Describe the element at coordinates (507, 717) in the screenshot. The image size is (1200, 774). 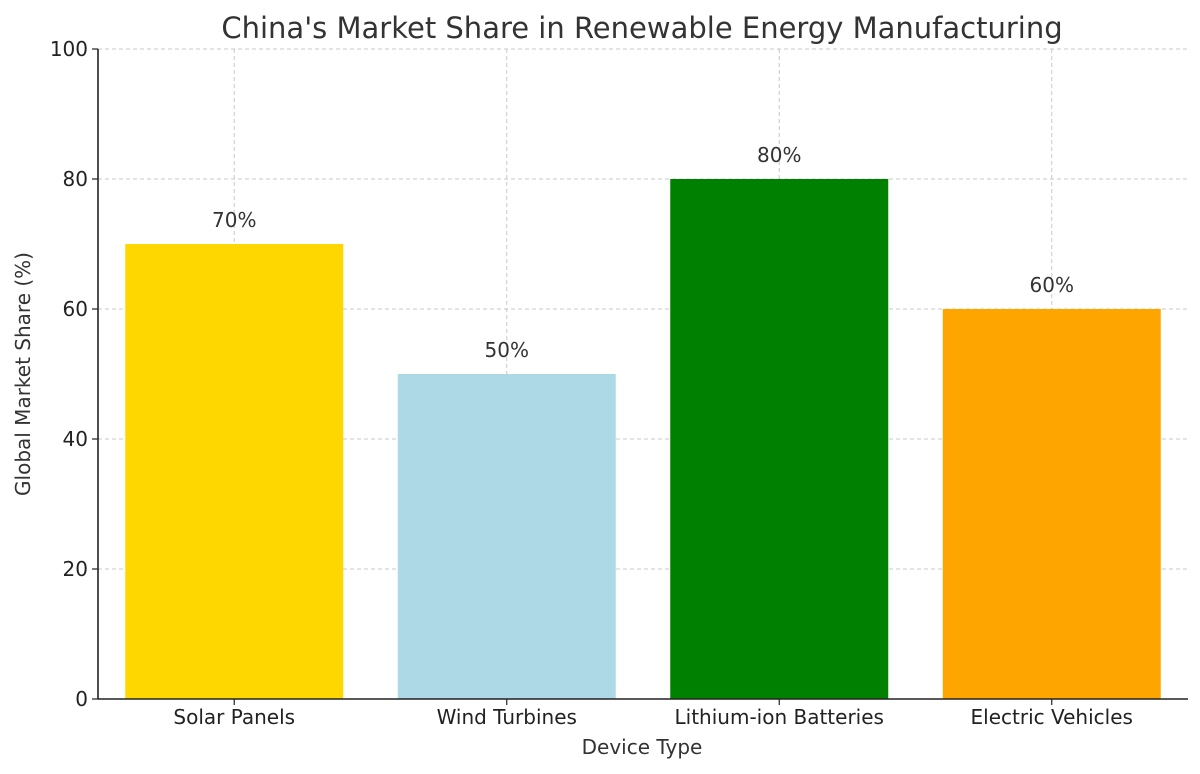
I see `x-tick-label: Wind Turbines` at that location.